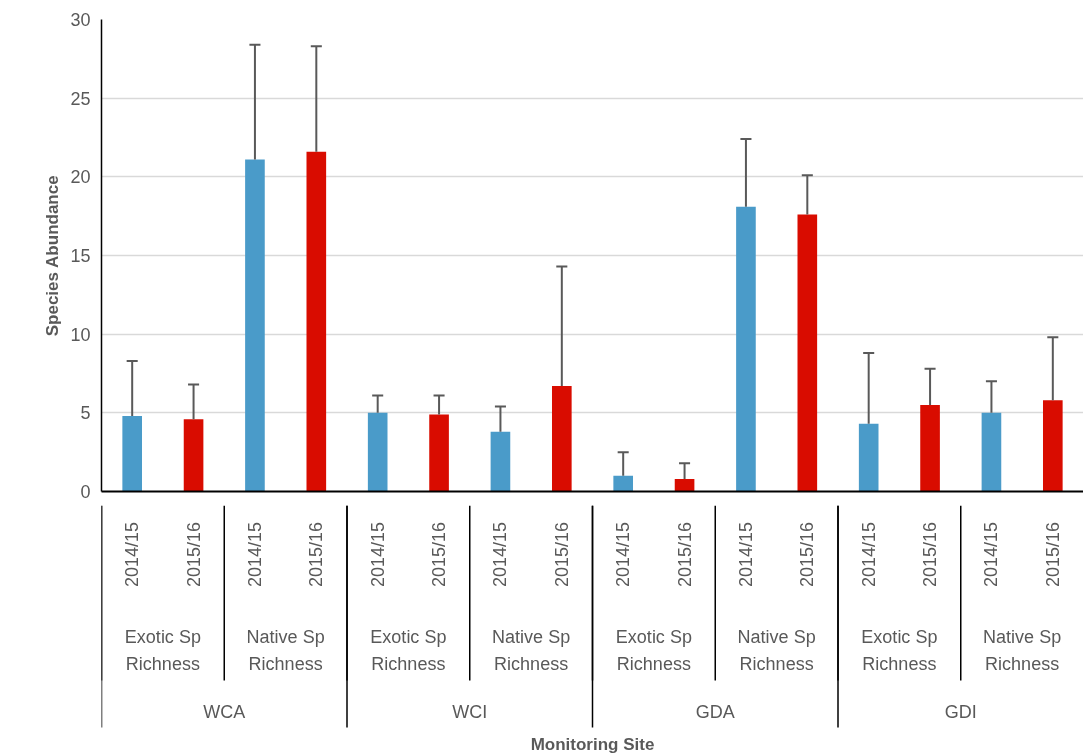 The image size is (1083, 756). I want to click on text: WCI, so click(470, 711).